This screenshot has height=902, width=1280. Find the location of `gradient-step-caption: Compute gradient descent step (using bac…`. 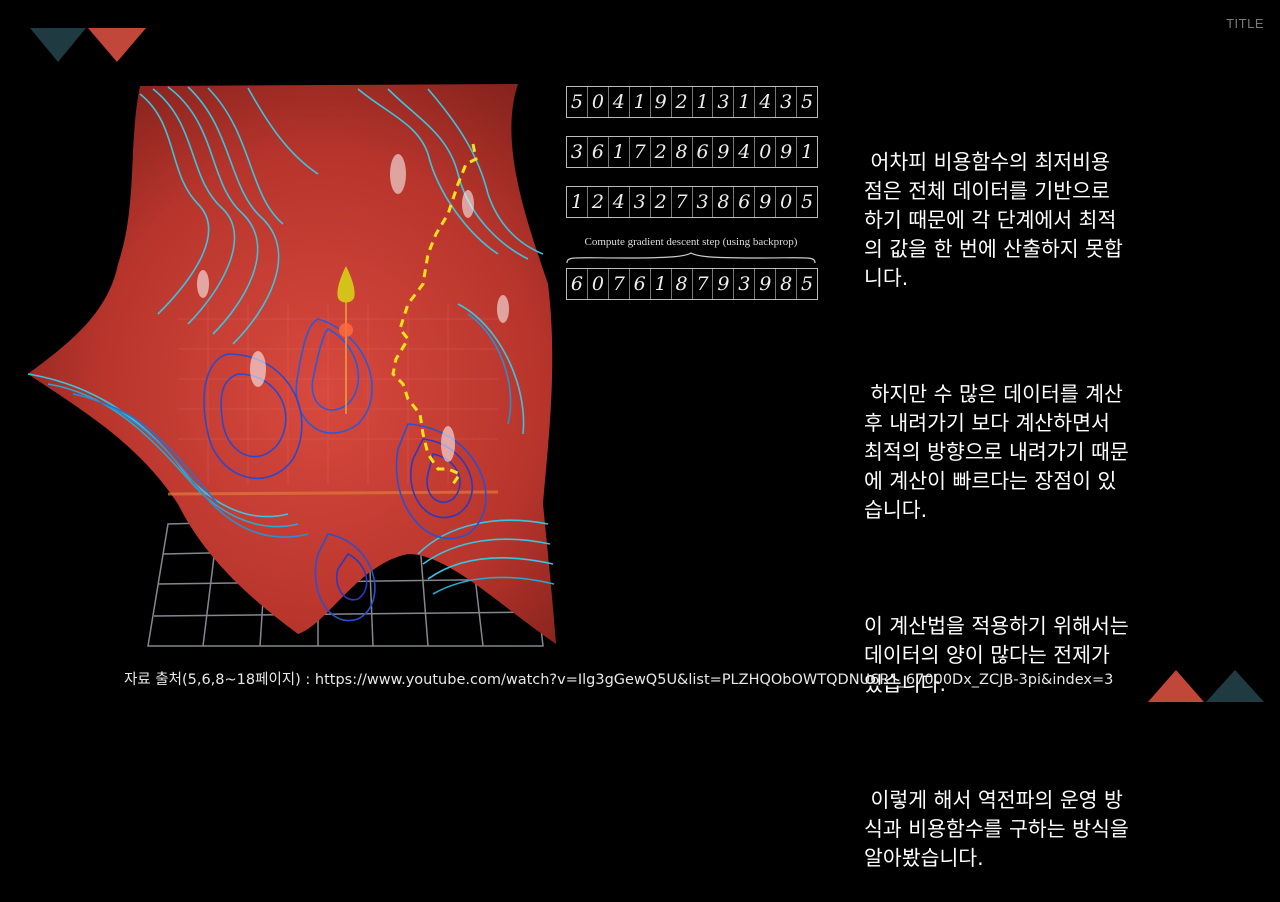

gradient-step-caption: Compute gradient descent step (using bac… is located at coordinates (691, 242).